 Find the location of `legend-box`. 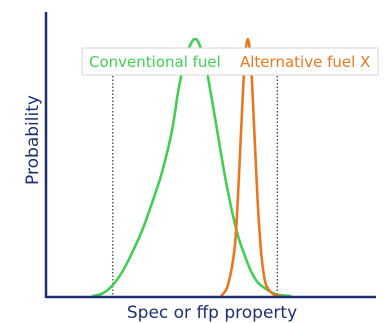

legend-box is located at coordinates (230, 61).